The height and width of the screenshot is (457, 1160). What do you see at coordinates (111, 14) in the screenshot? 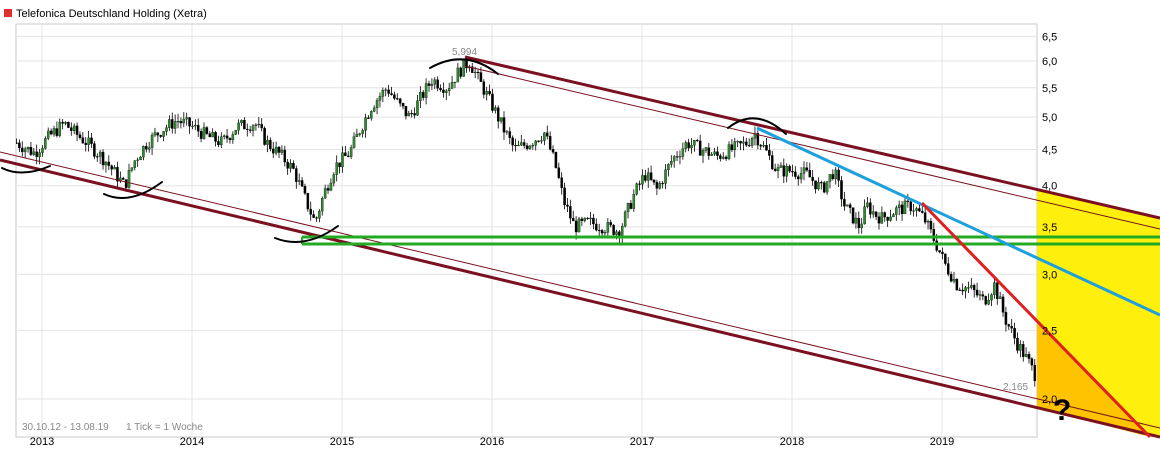
I see `chart-title: Telefonica Deutschland Holding (Xetra)` at bounding box center [111, 14].